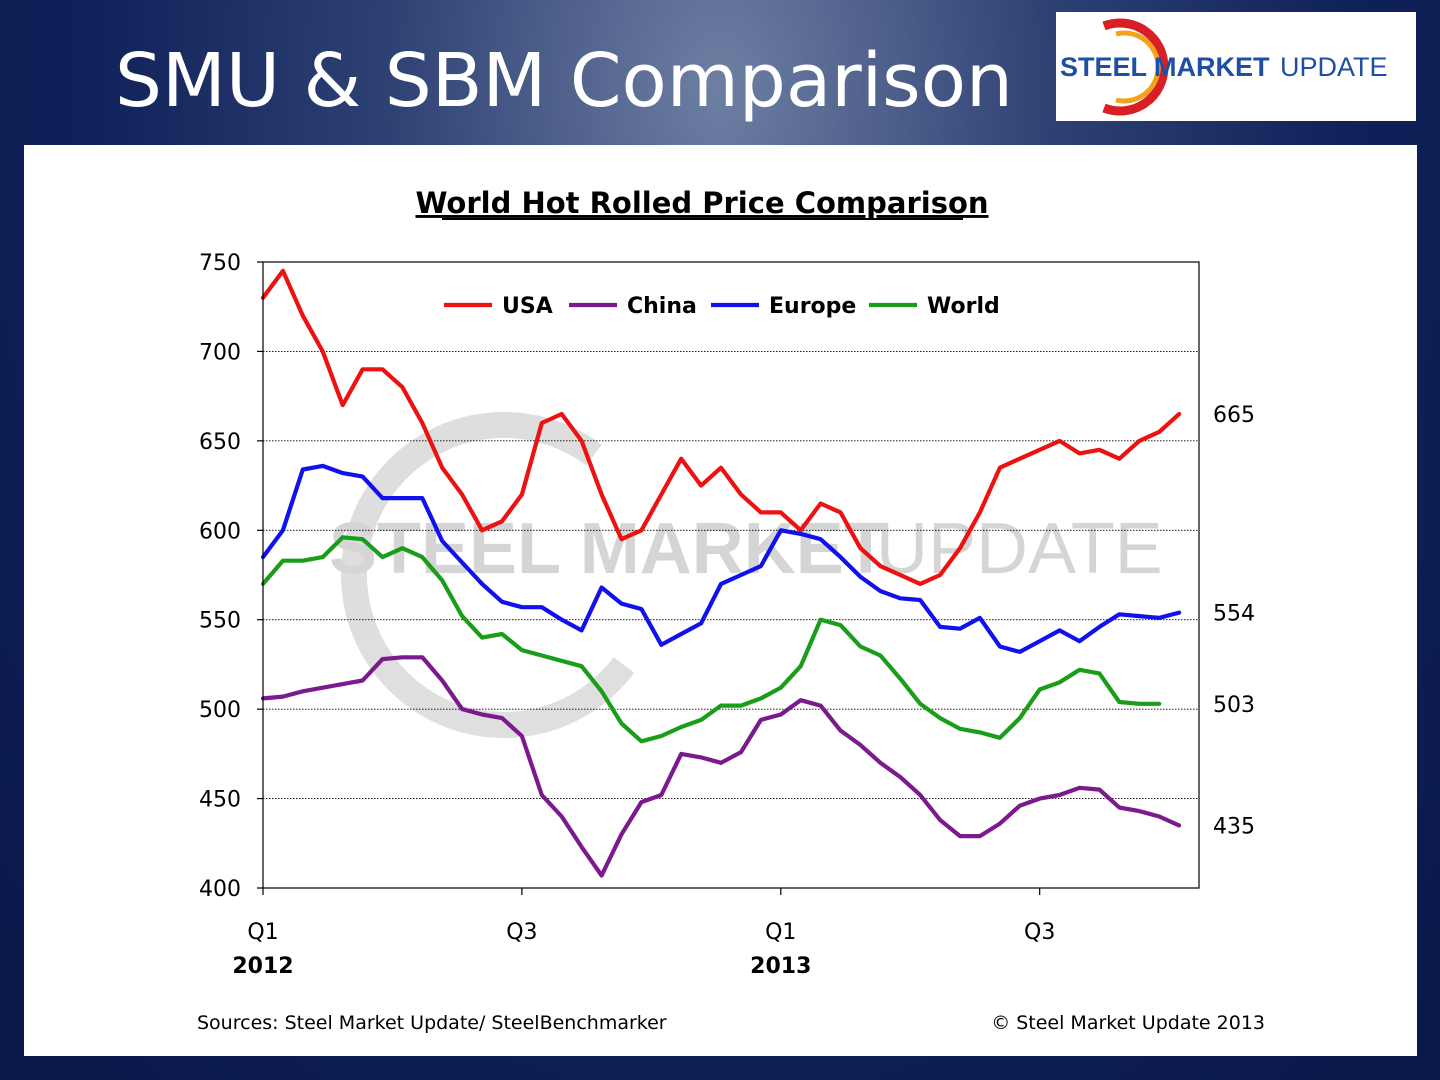  I want to click on series-line-europe, so click(721, 558).